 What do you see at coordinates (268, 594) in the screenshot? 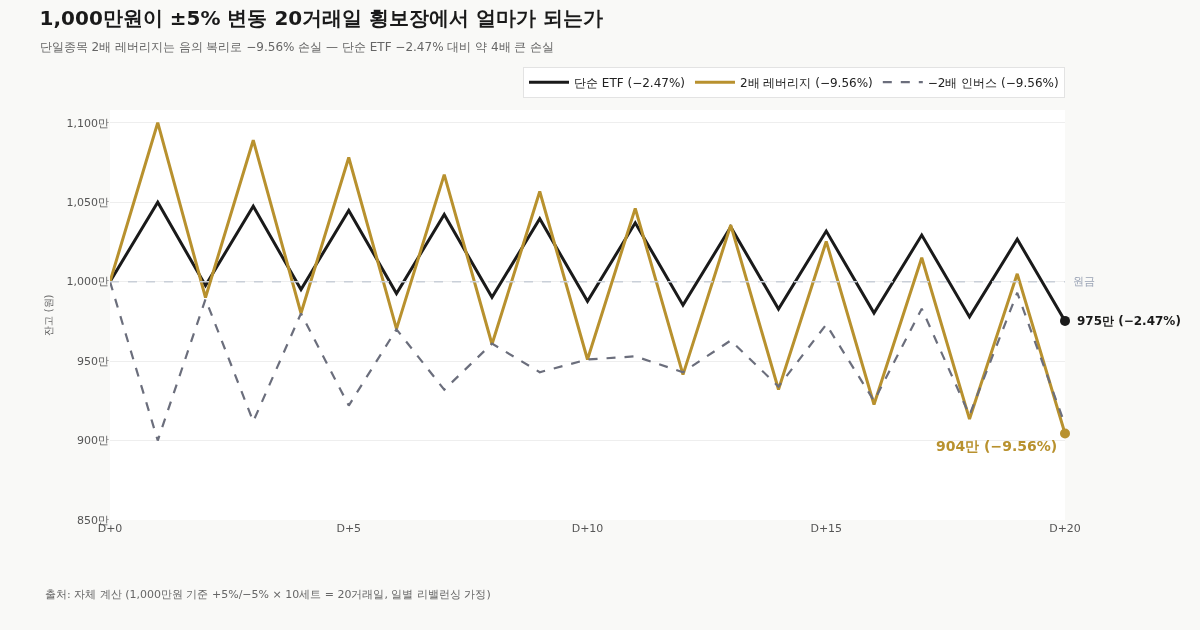
I see `source-note: 출처: 자체 계산 (1,000만원 기준 +5%/−5% × 10세트 = 20거래일, 일별 리밸런싱 가정)` at bounding box center [268, 594].